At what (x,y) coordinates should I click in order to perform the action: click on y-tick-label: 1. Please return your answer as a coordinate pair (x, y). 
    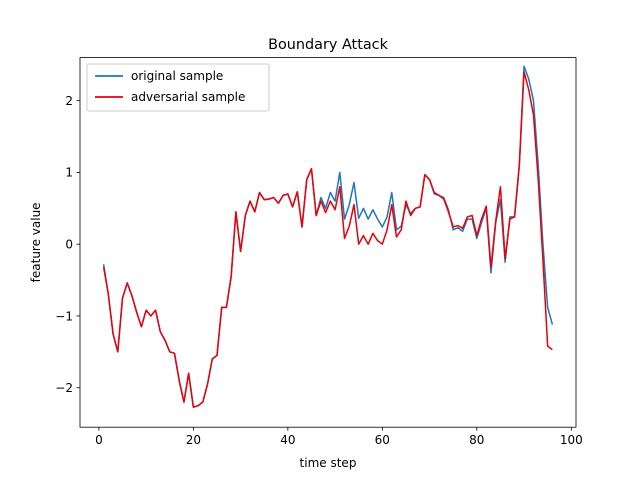
    Looking at the image, I should click on (69, 173).